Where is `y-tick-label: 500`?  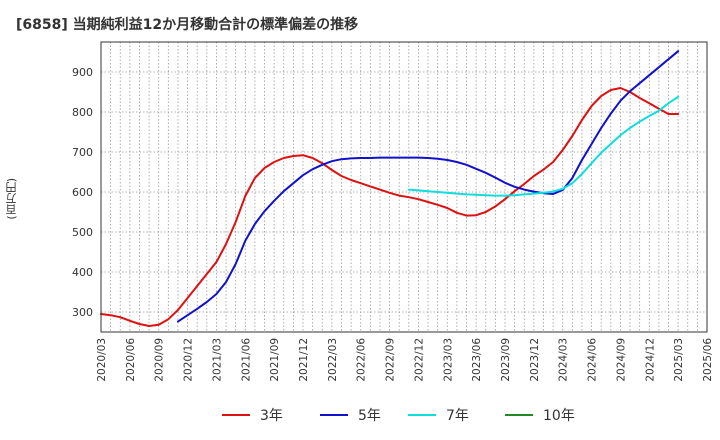
y-tick-label: 500 is located at coordinates (82, 232).